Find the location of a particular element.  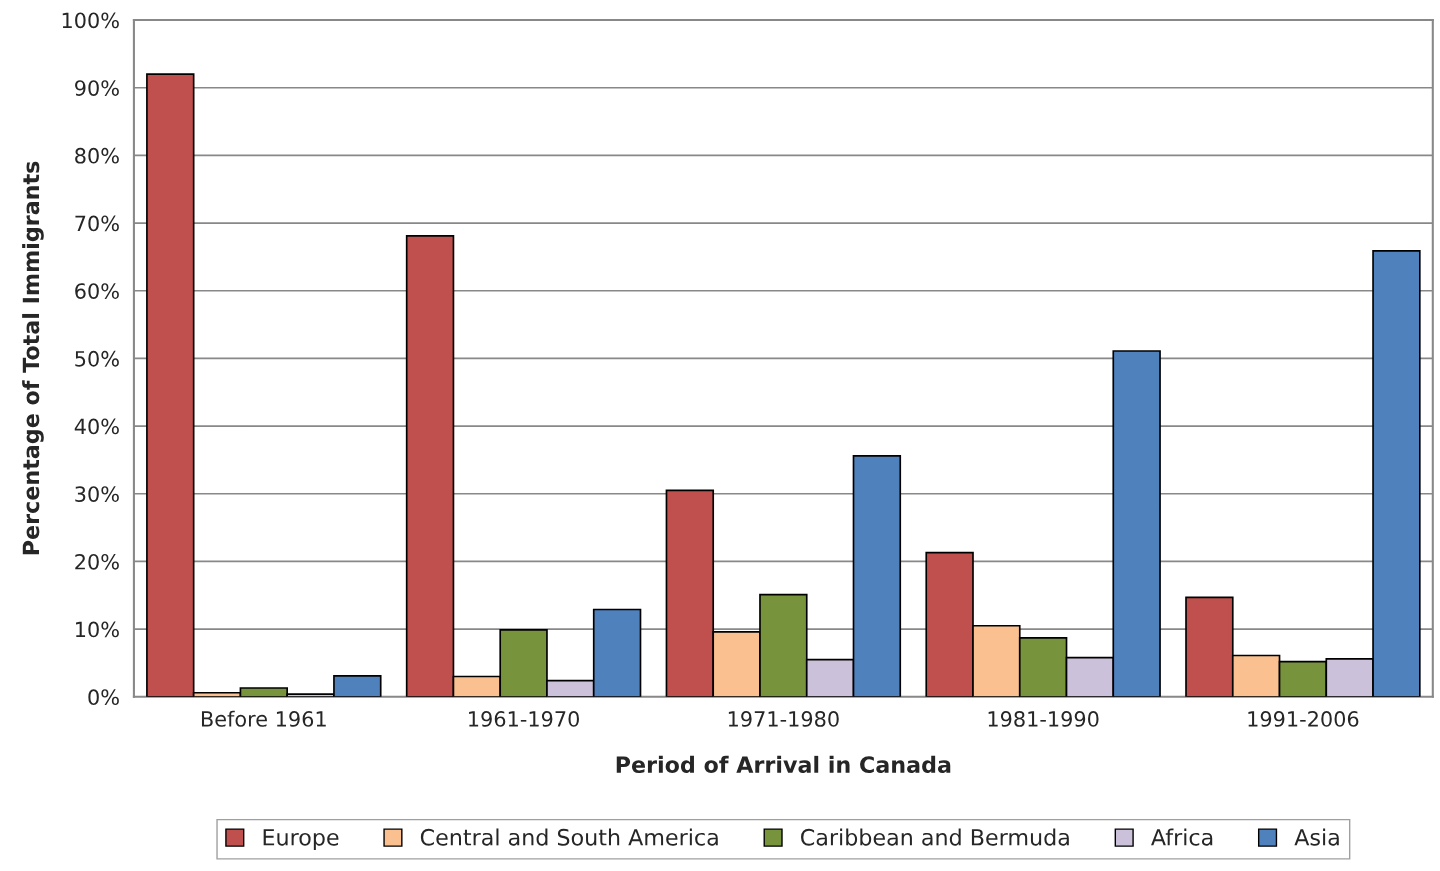

y-tick-label: 70% is located at coordinates (97, 223).